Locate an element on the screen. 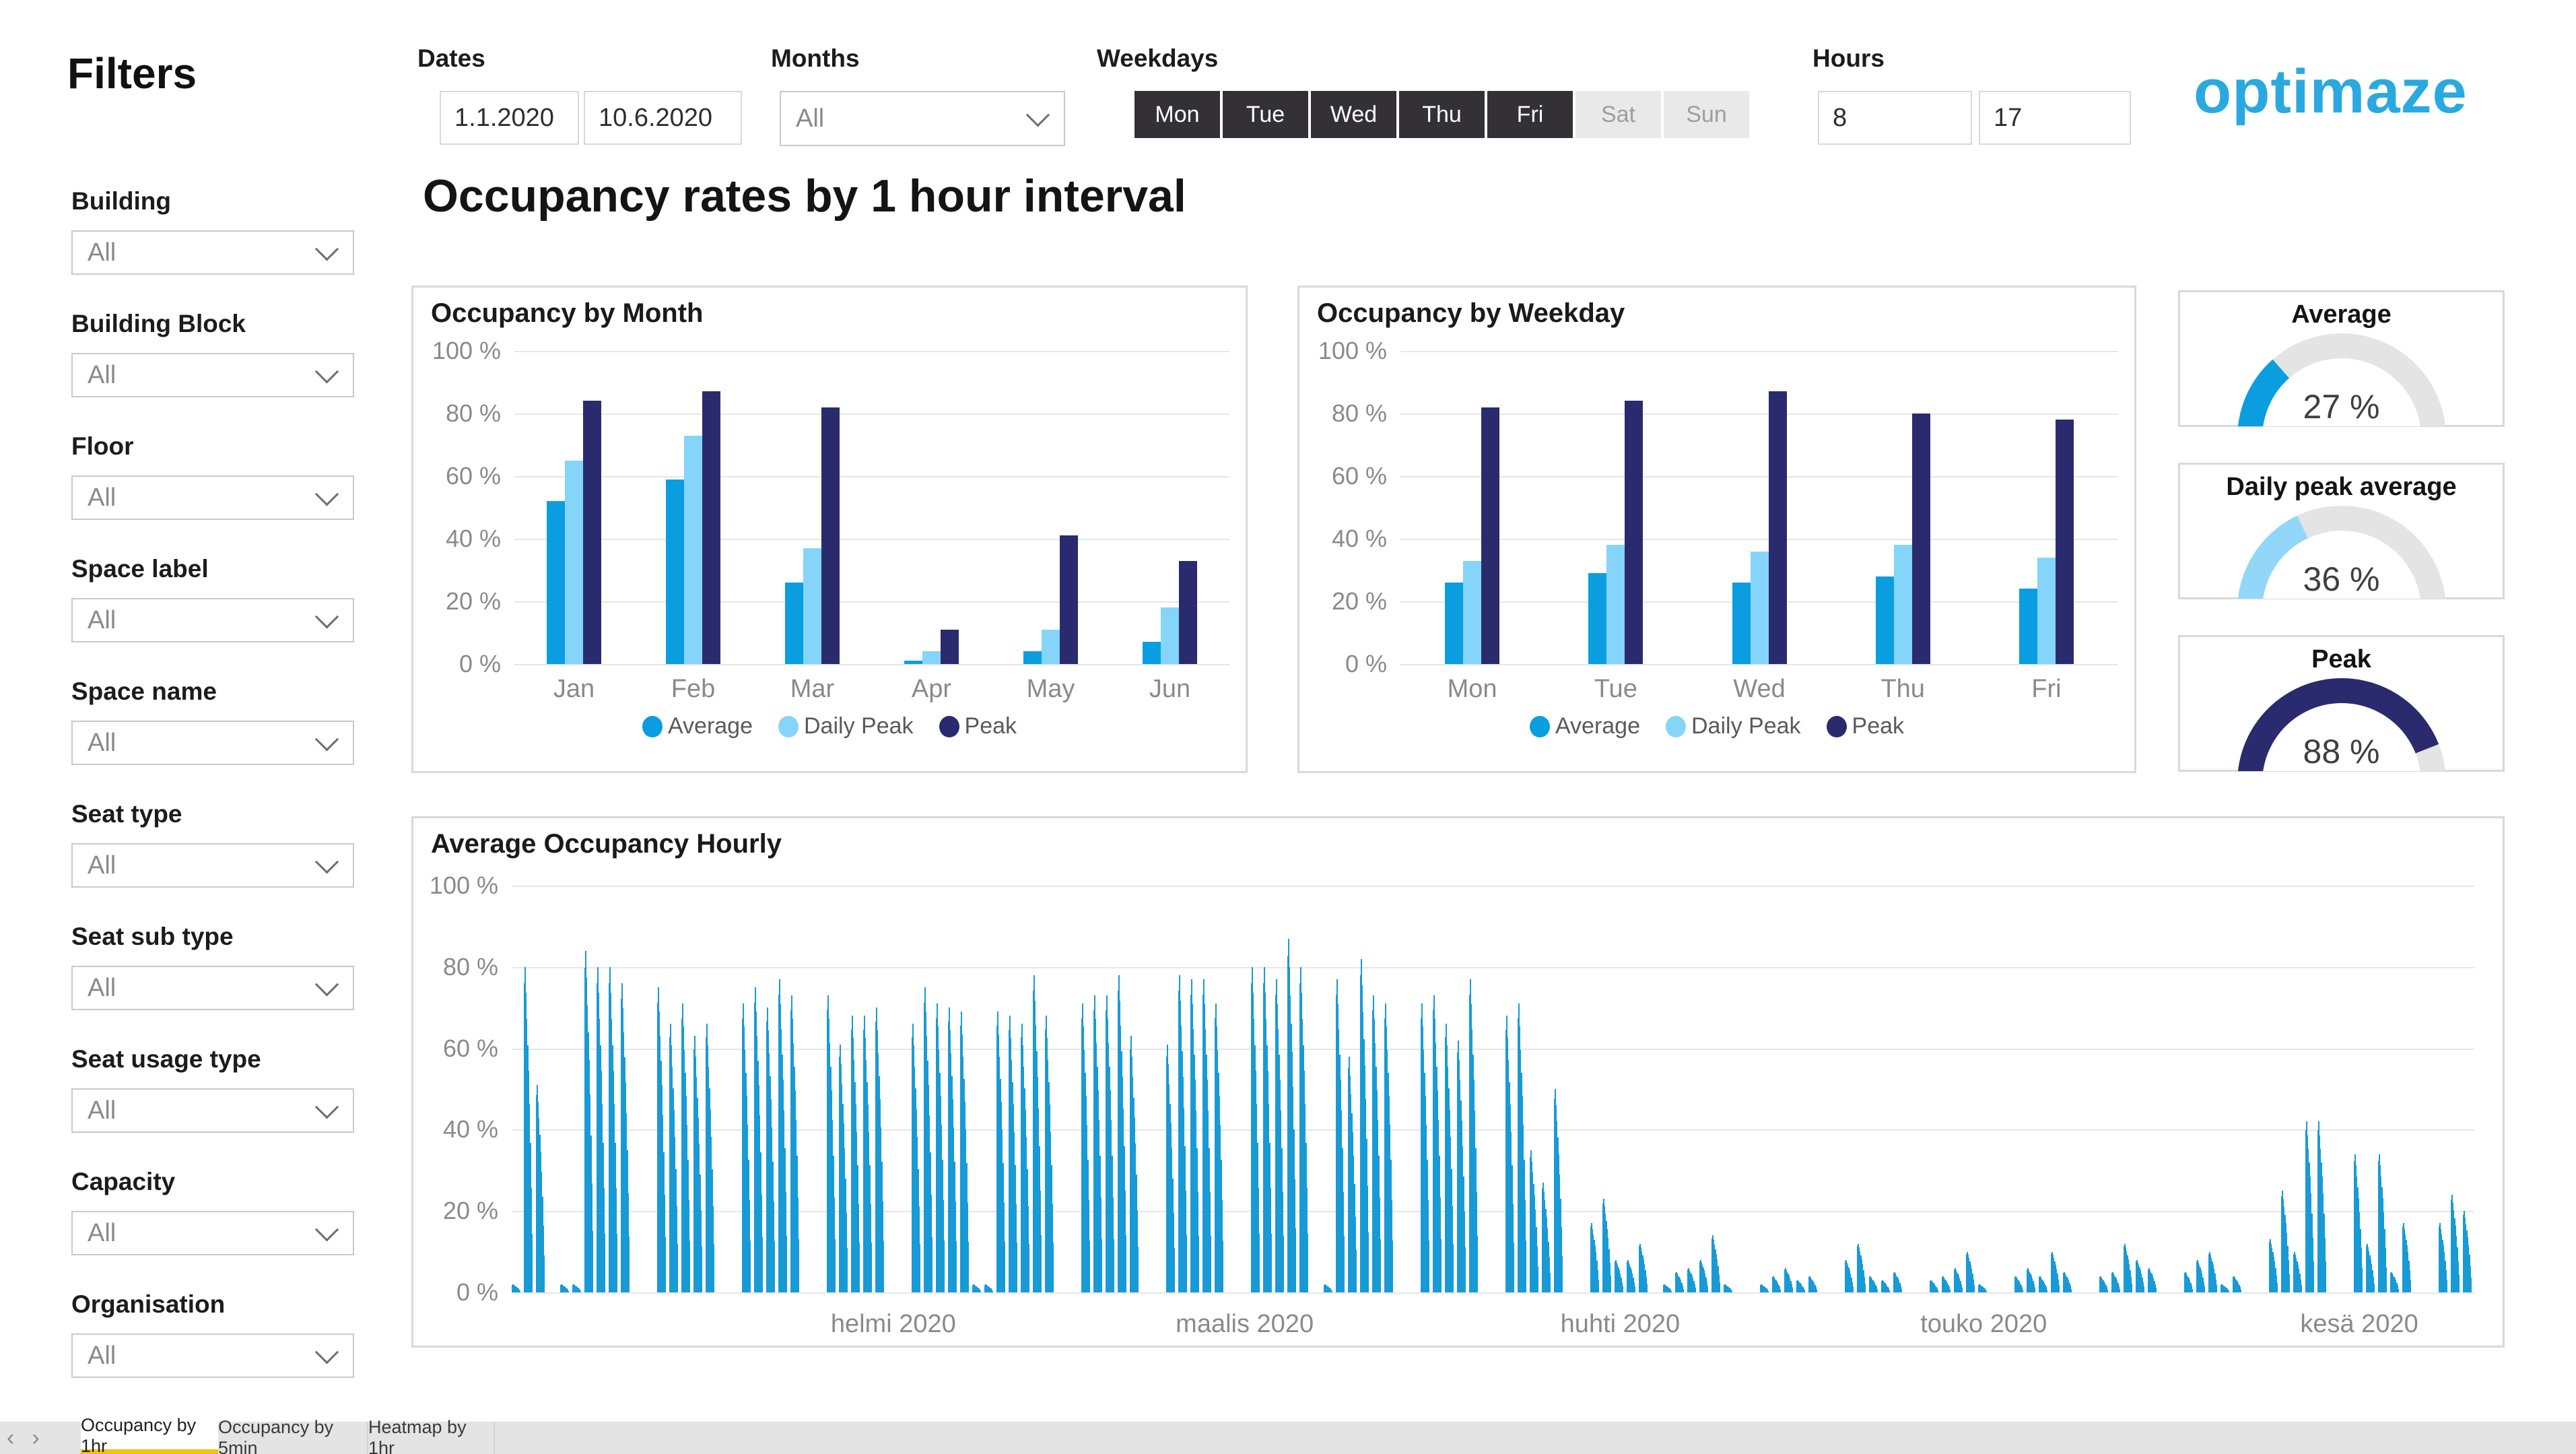 Image resolution: width=2576 pixels, height=1454 pixels. bar-average-wed is located at coordinates (1741, 623).